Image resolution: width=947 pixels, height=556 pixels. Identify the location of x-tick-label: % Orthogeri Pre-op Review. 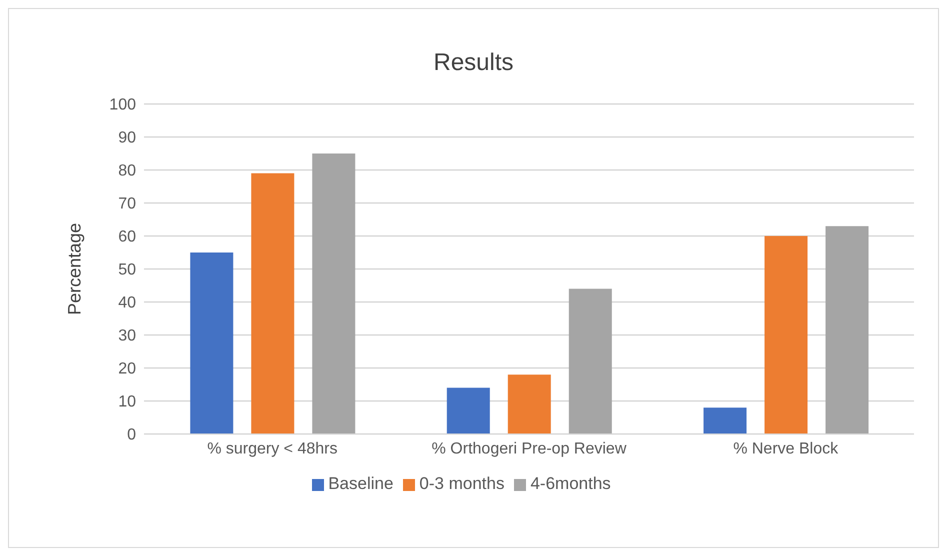
(529, 449).